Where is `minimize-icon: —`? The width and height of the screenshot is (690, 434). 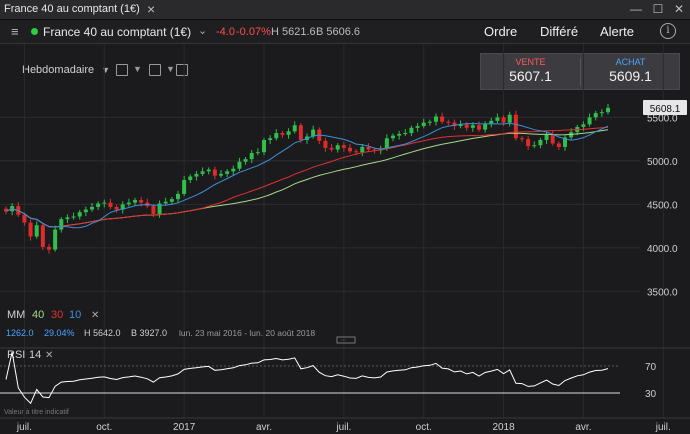 minimize-icon: — is located at coordinates (636, 9).